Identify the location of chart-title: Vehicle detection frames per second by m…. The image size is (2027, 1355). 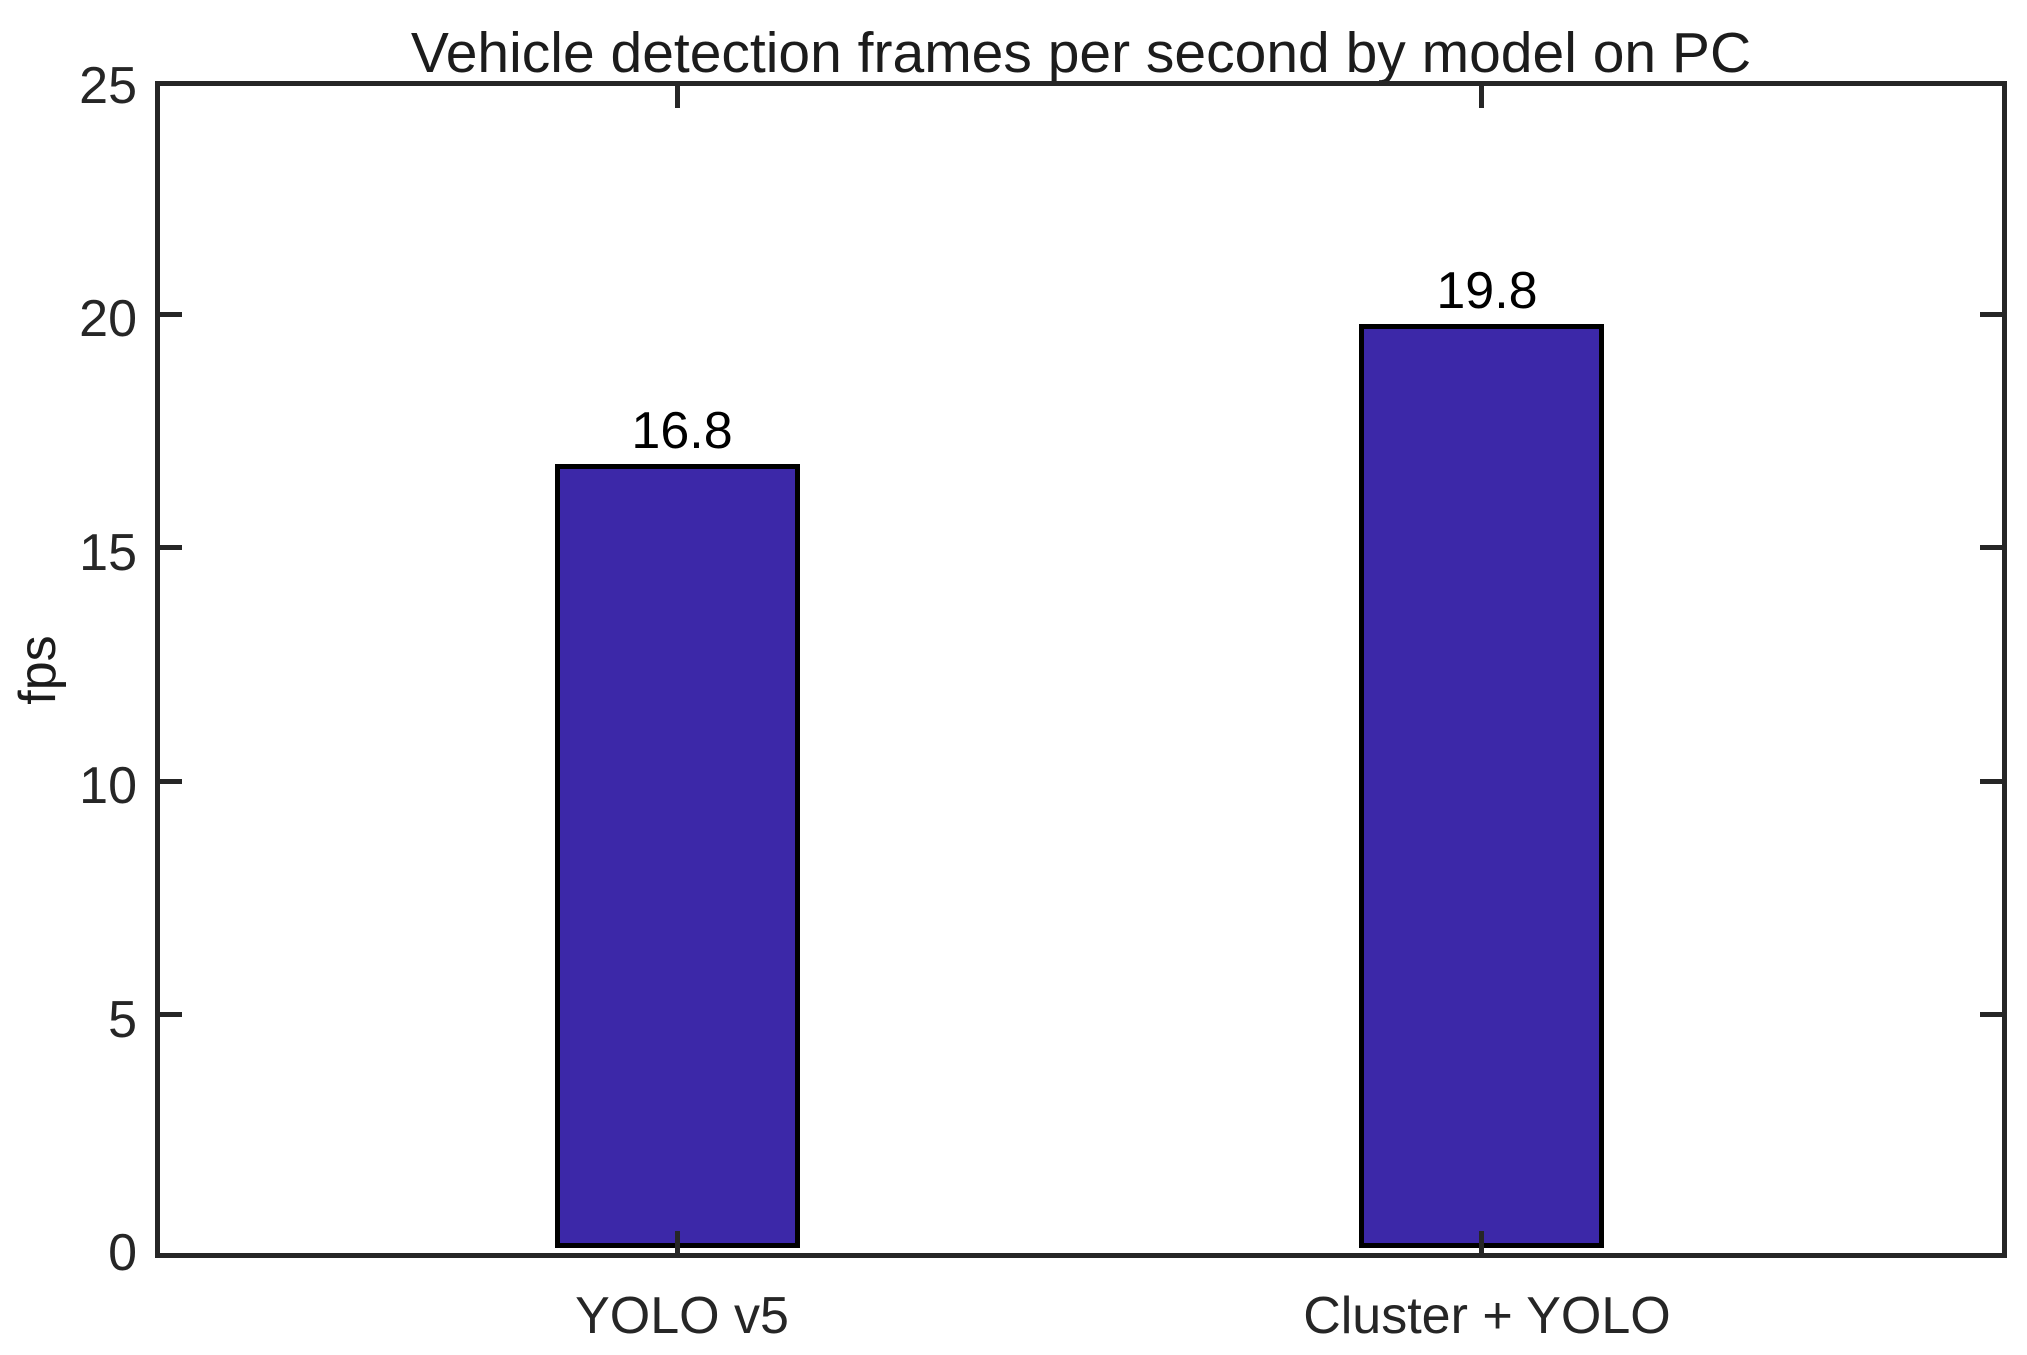
(1081, 53).